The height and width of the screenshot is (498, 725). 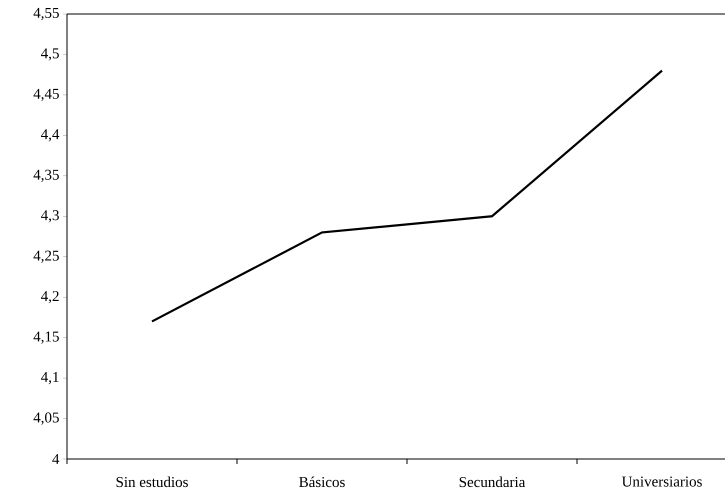 What do you see at coordinates (46, 256) in the screenshot?
I see `y-tick-label: 4,25` at bounding box center [46, 256].